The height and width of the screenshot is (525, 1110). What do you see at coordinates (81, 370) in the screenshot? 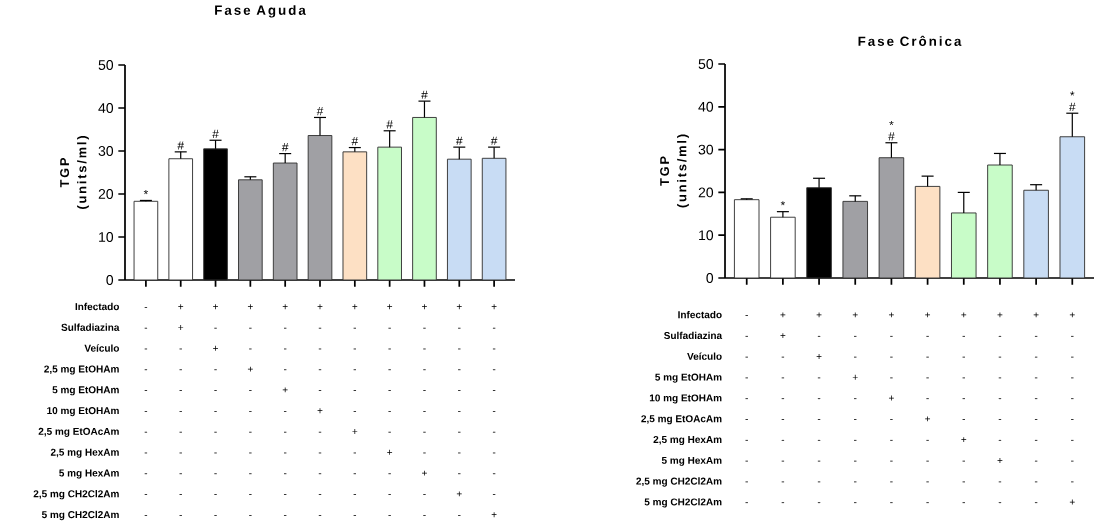
I see `text: 2,5 mg EtOHAm` at bounding box center [81, 370].